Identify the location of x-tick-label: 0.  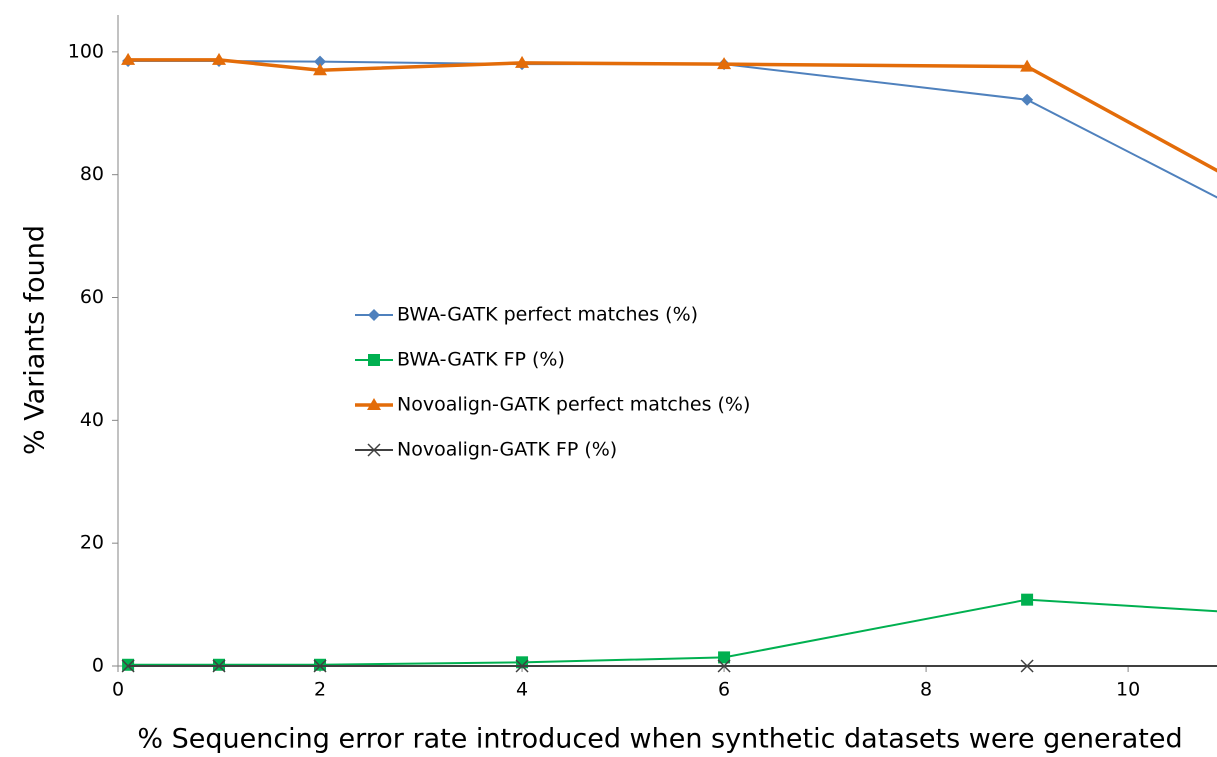
(118, 690).